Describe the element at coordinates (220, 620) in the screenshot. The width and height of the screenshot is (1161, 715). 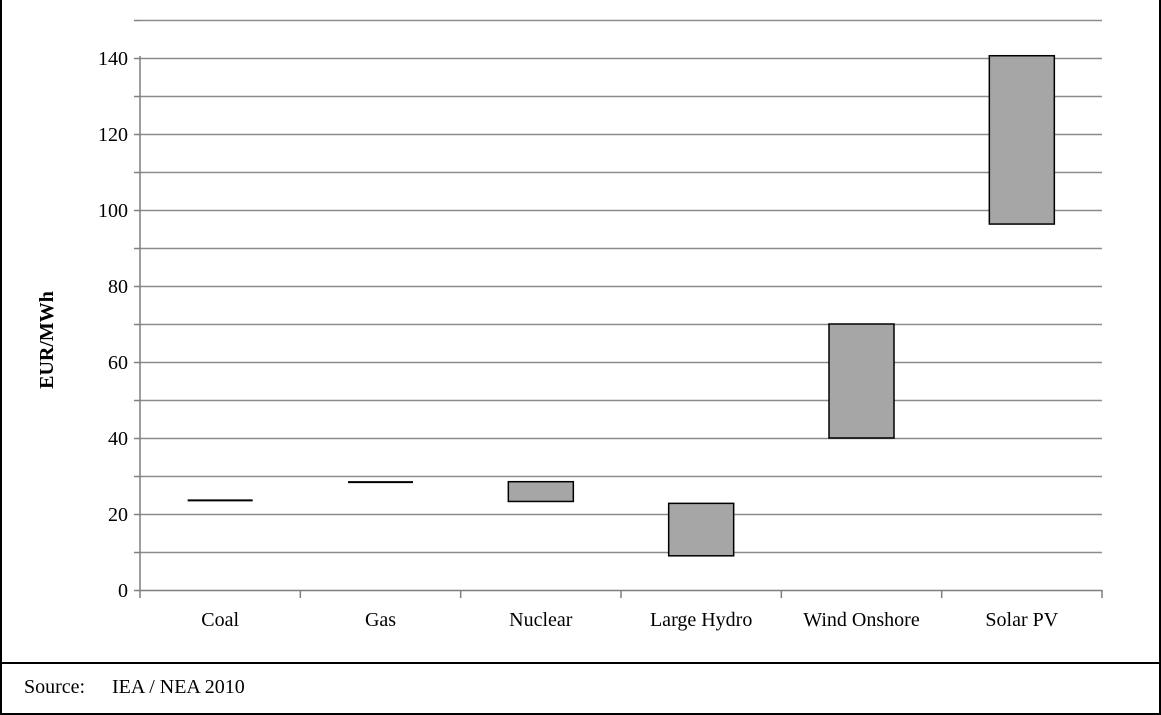
I see `x-tick-label: Coal` at that location.